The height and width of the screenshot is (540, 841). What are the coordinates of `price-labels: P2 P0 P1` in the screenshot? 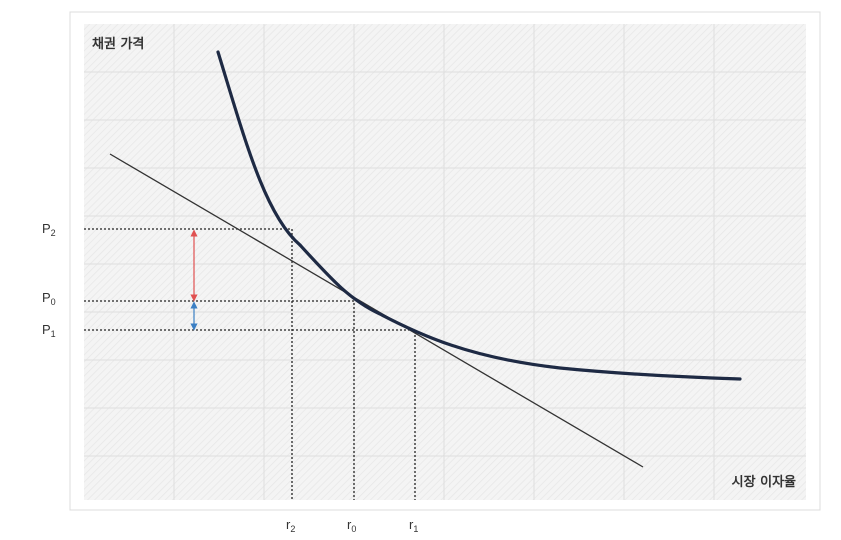 It's located at (49, 280).